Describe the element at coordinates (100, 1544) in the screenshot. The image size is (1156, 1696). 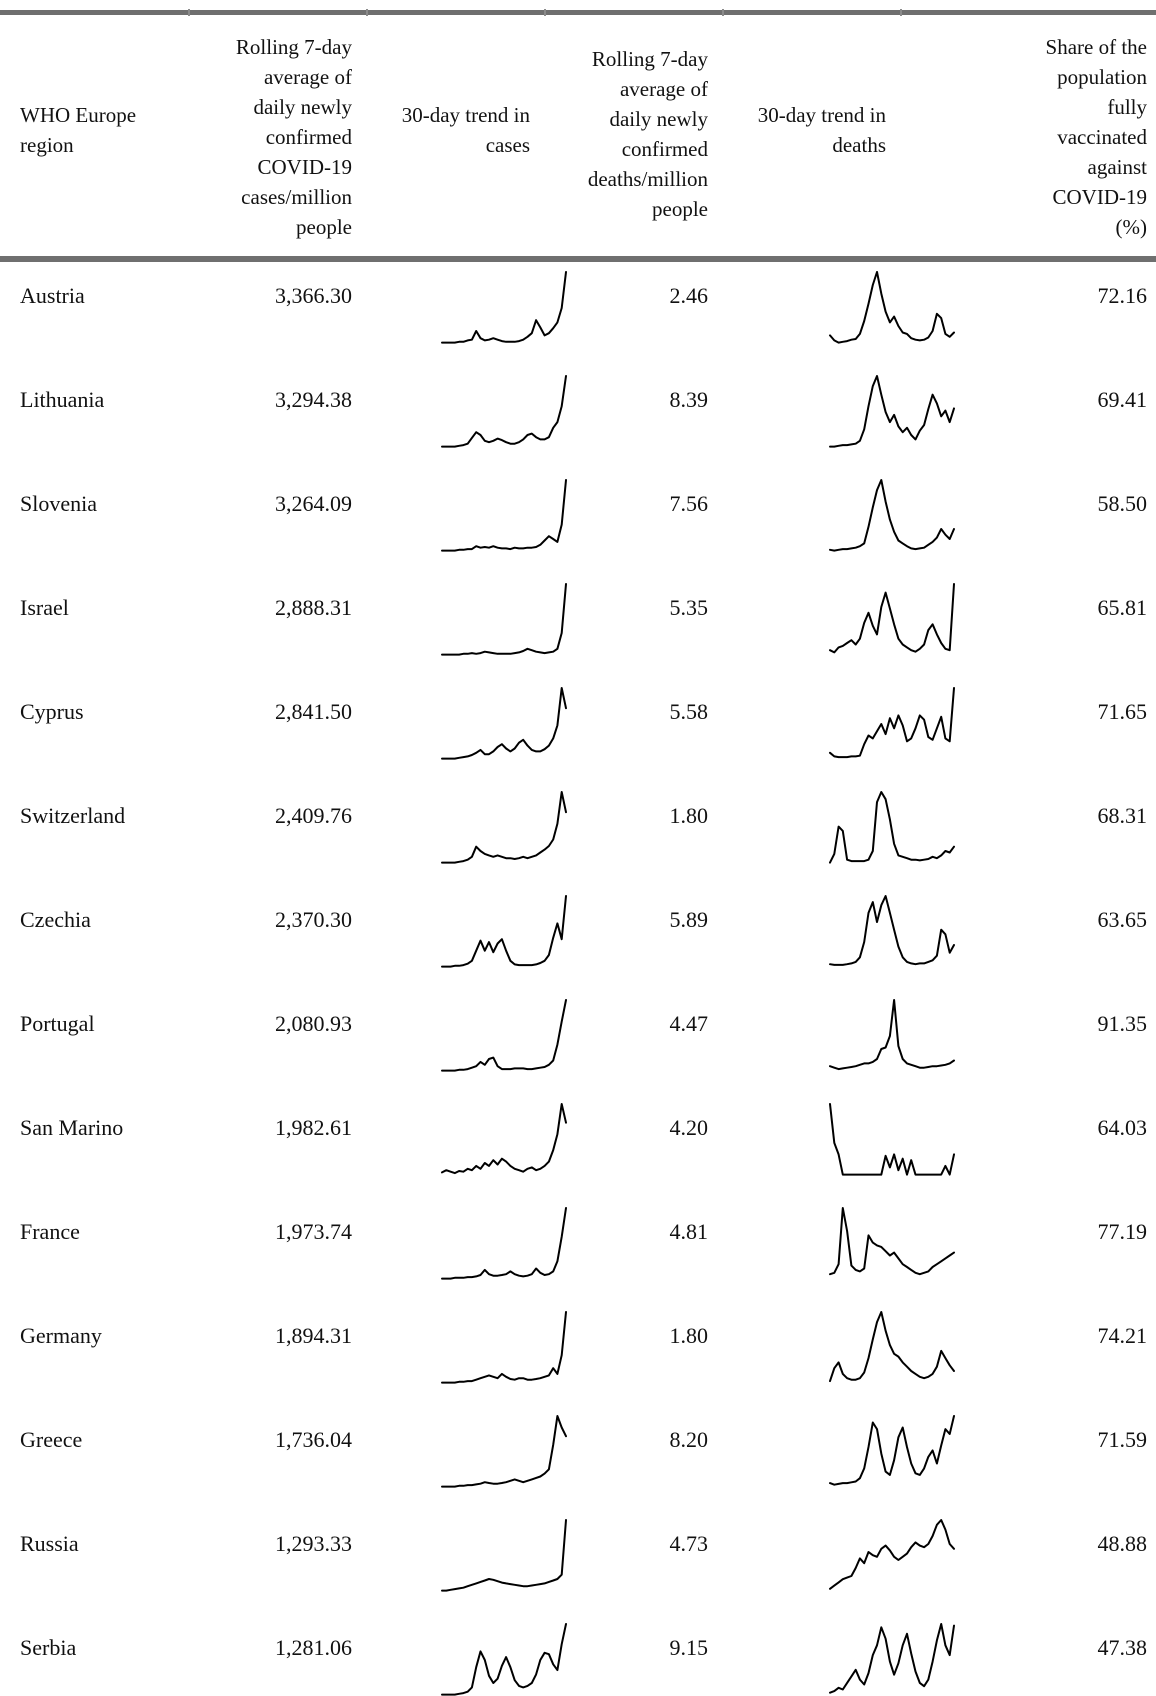
I see `region-cell: Russia` at that location.